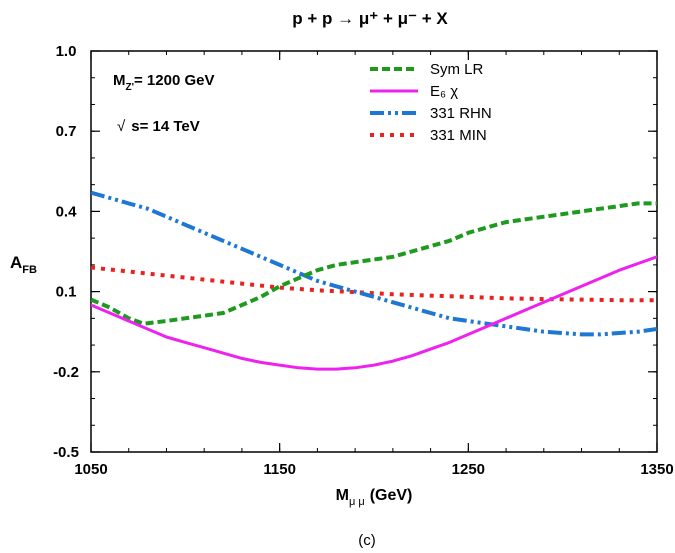  What do you see at coordinates (279, 469) in the screenshot?
I see `x-tick-label: 1150` at bounding box center [279, 469].